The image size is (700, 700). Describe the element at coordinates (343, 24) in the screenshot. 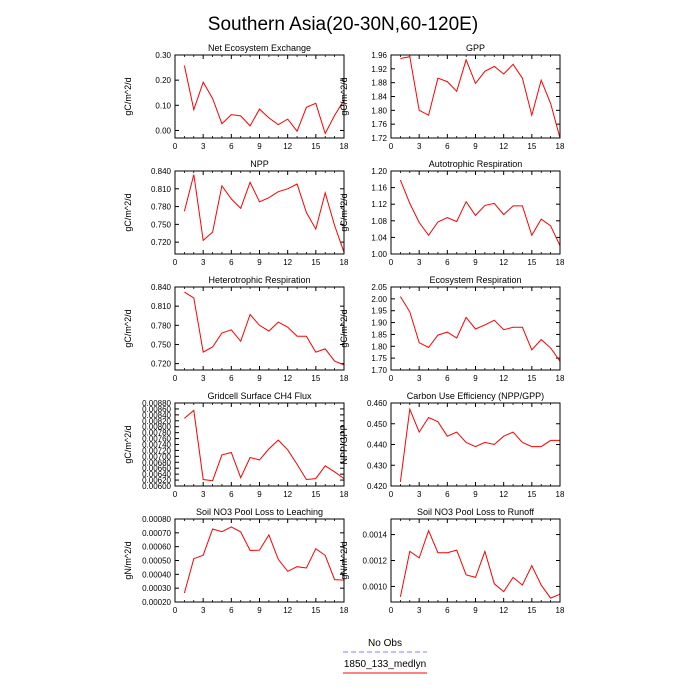

I see `figure-title: Southern Asia(20-30N,60-120E)` at that location.